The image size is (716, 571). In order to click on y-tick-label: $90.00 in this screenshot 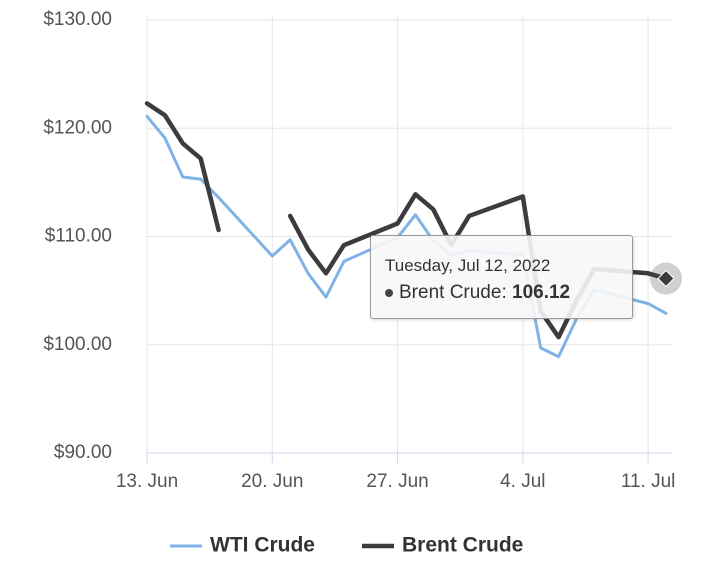, I will do `click(83, 452)`.